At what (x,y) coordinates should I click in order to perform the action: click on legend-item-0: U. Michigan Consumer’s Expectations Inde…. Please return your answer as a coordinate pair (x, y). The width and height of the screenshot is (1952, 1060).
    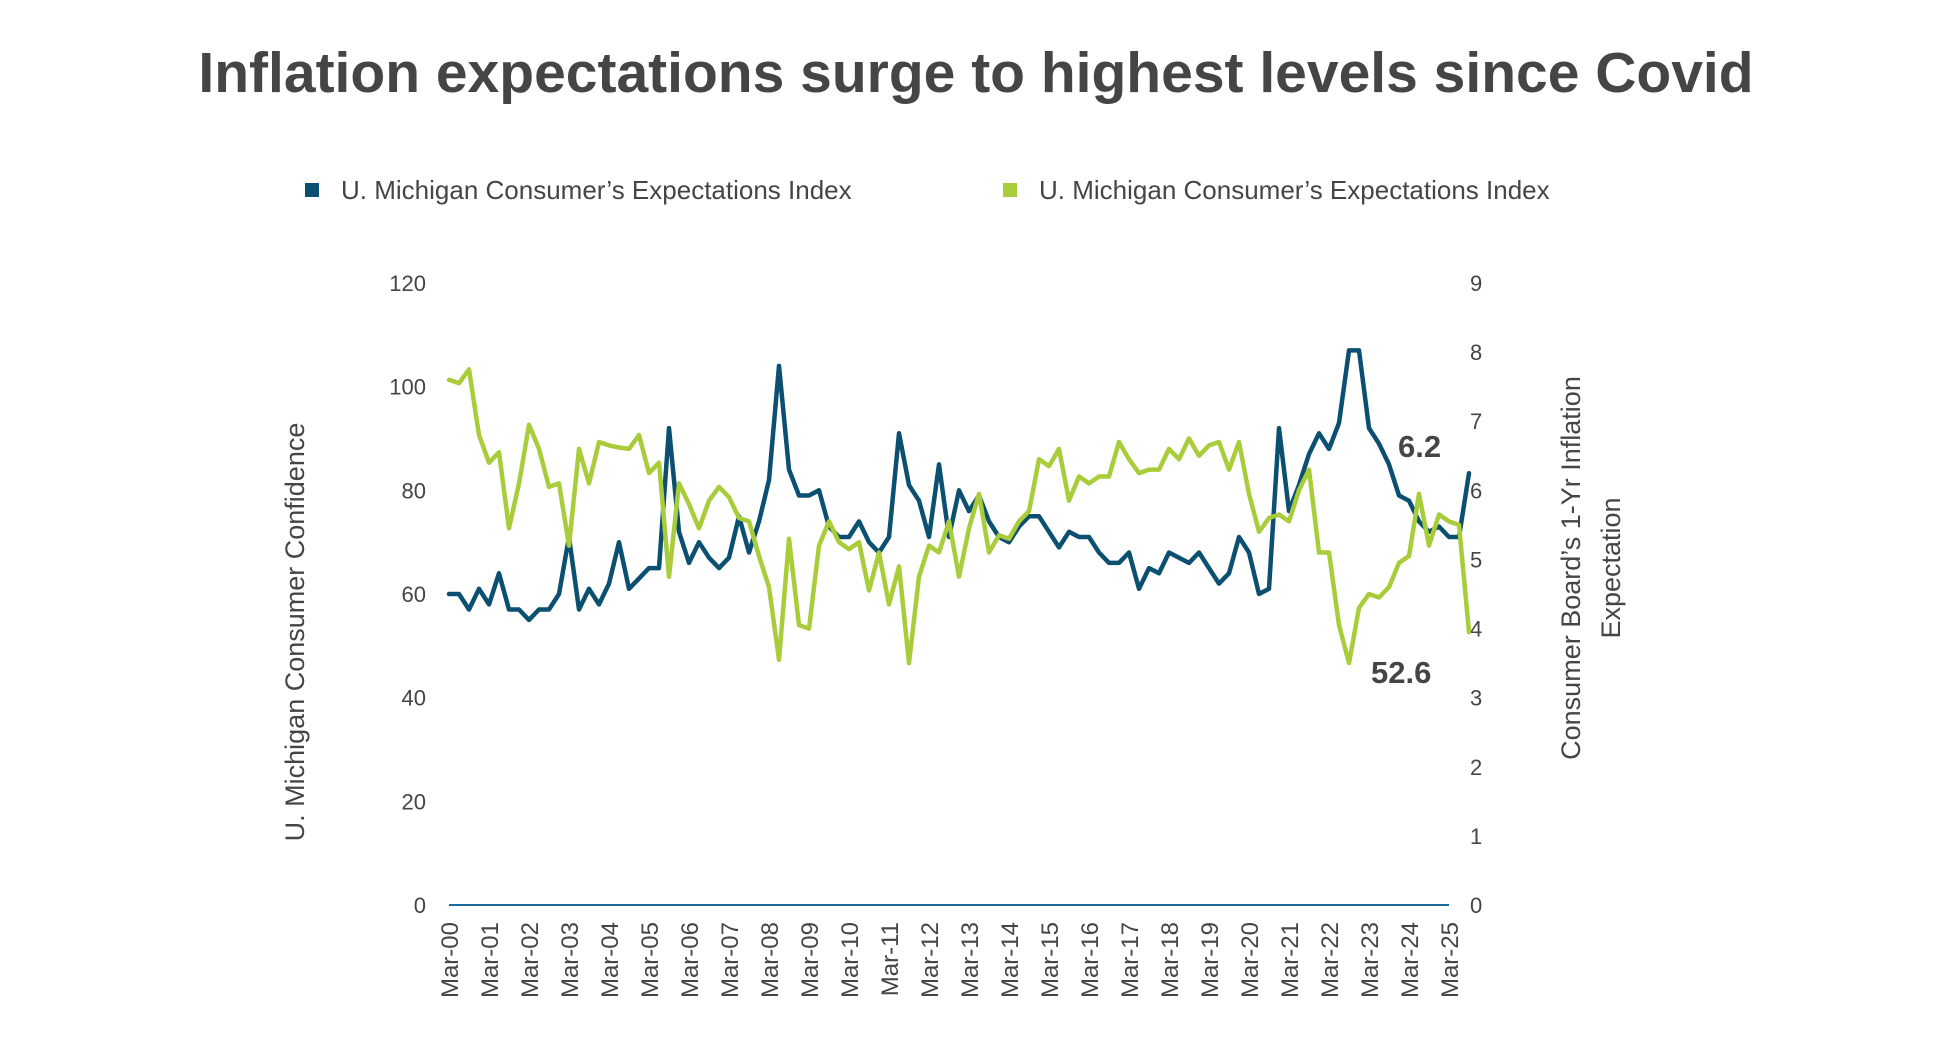
    Looking at the image, I should click on (578, 190).